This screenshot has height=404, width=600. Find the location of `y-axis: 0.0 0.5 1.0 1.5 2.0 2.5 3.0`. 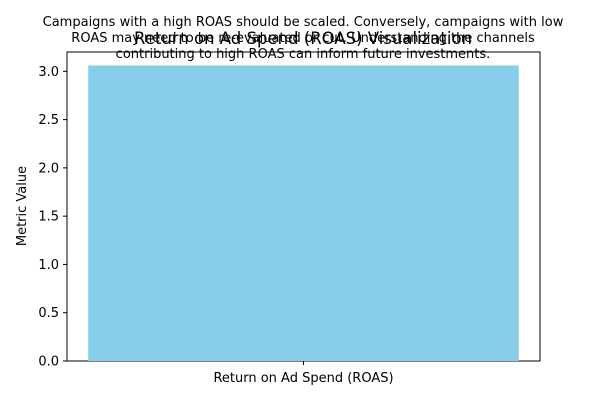

y-axis: 0.0 0.5 1.0 1.5 2.0 2.5 3.0 is located at coordinates (52, 217).